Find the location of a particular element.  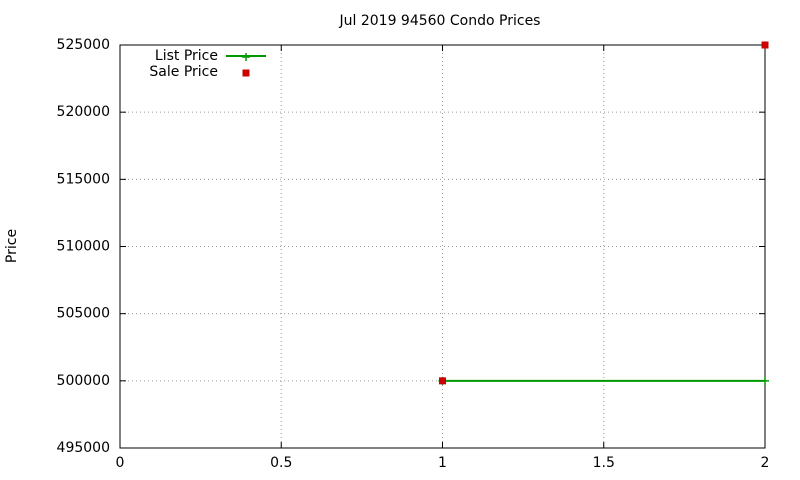

y-tick-label: 495000 is located at coordinates (83, 448).